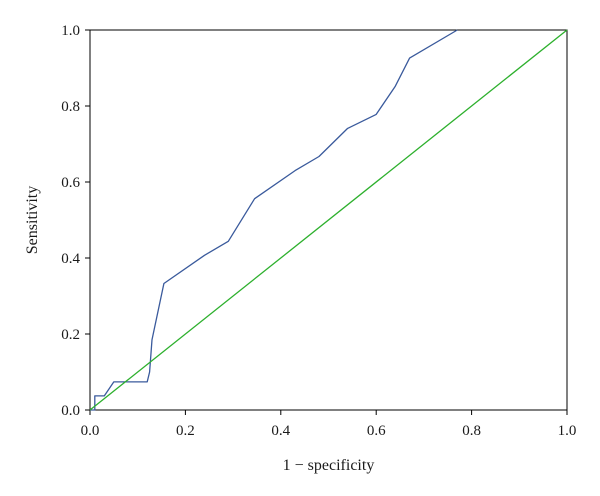  Describe the element at coordinates (376, 431) in the screenshot. I see `x-tick-label: 0.6` at that location.